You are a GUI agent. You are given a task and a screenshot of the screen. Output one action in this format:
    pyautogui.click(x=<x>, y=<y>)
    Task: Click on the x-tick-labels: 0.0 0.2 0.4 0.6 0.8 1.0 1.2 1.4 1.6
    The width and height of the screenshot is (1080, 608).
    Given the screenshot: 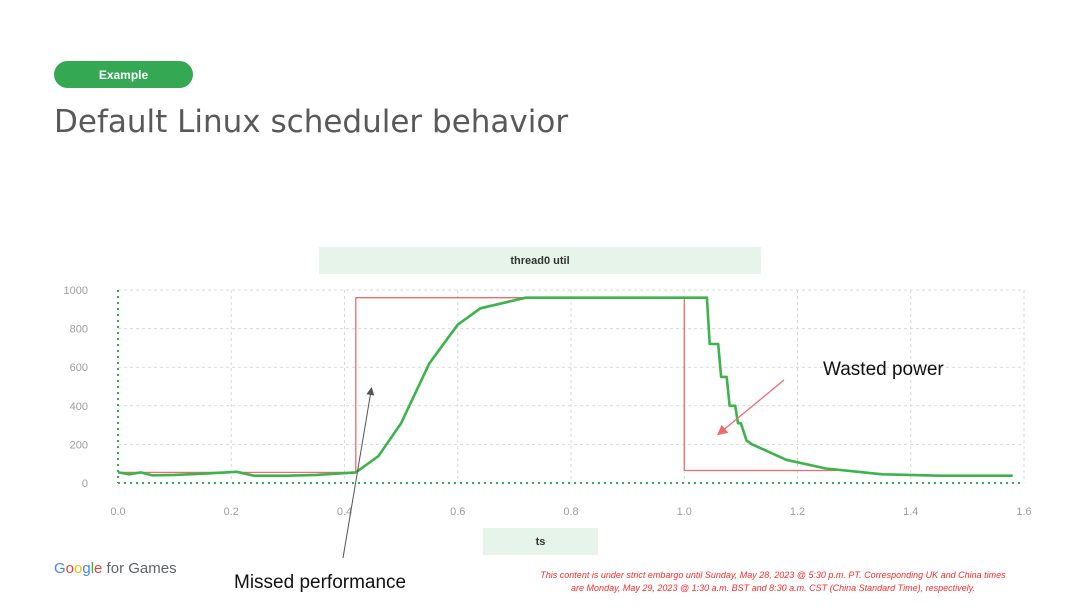 What is the action you would take?
    pyautogui.click(x=570, y=512)
    